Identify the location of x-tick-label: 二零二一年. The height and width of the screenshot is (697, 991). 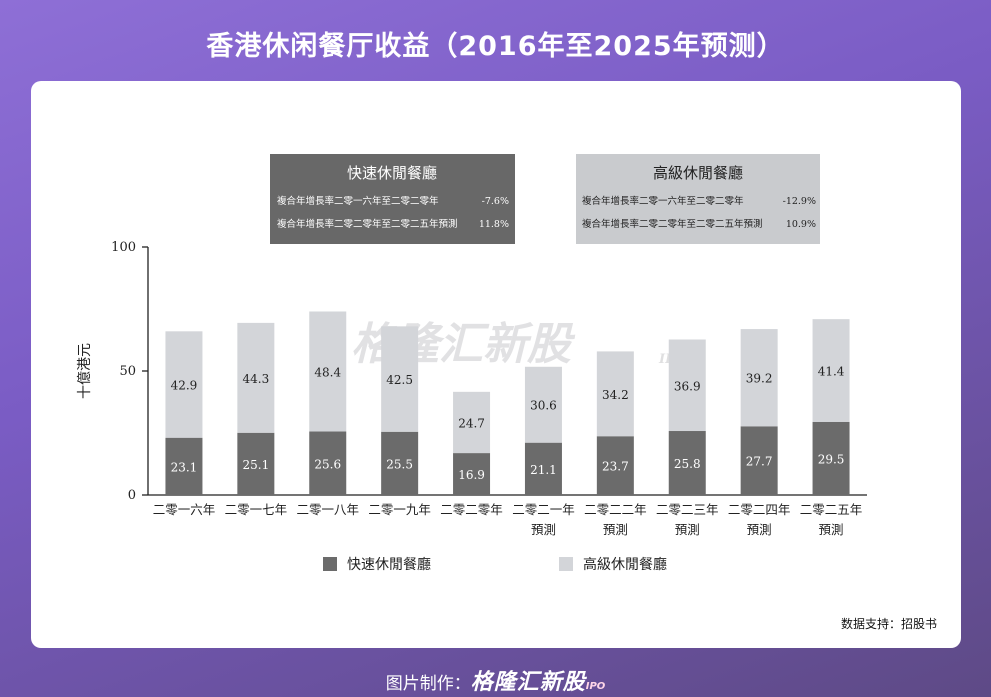
(543, 509).